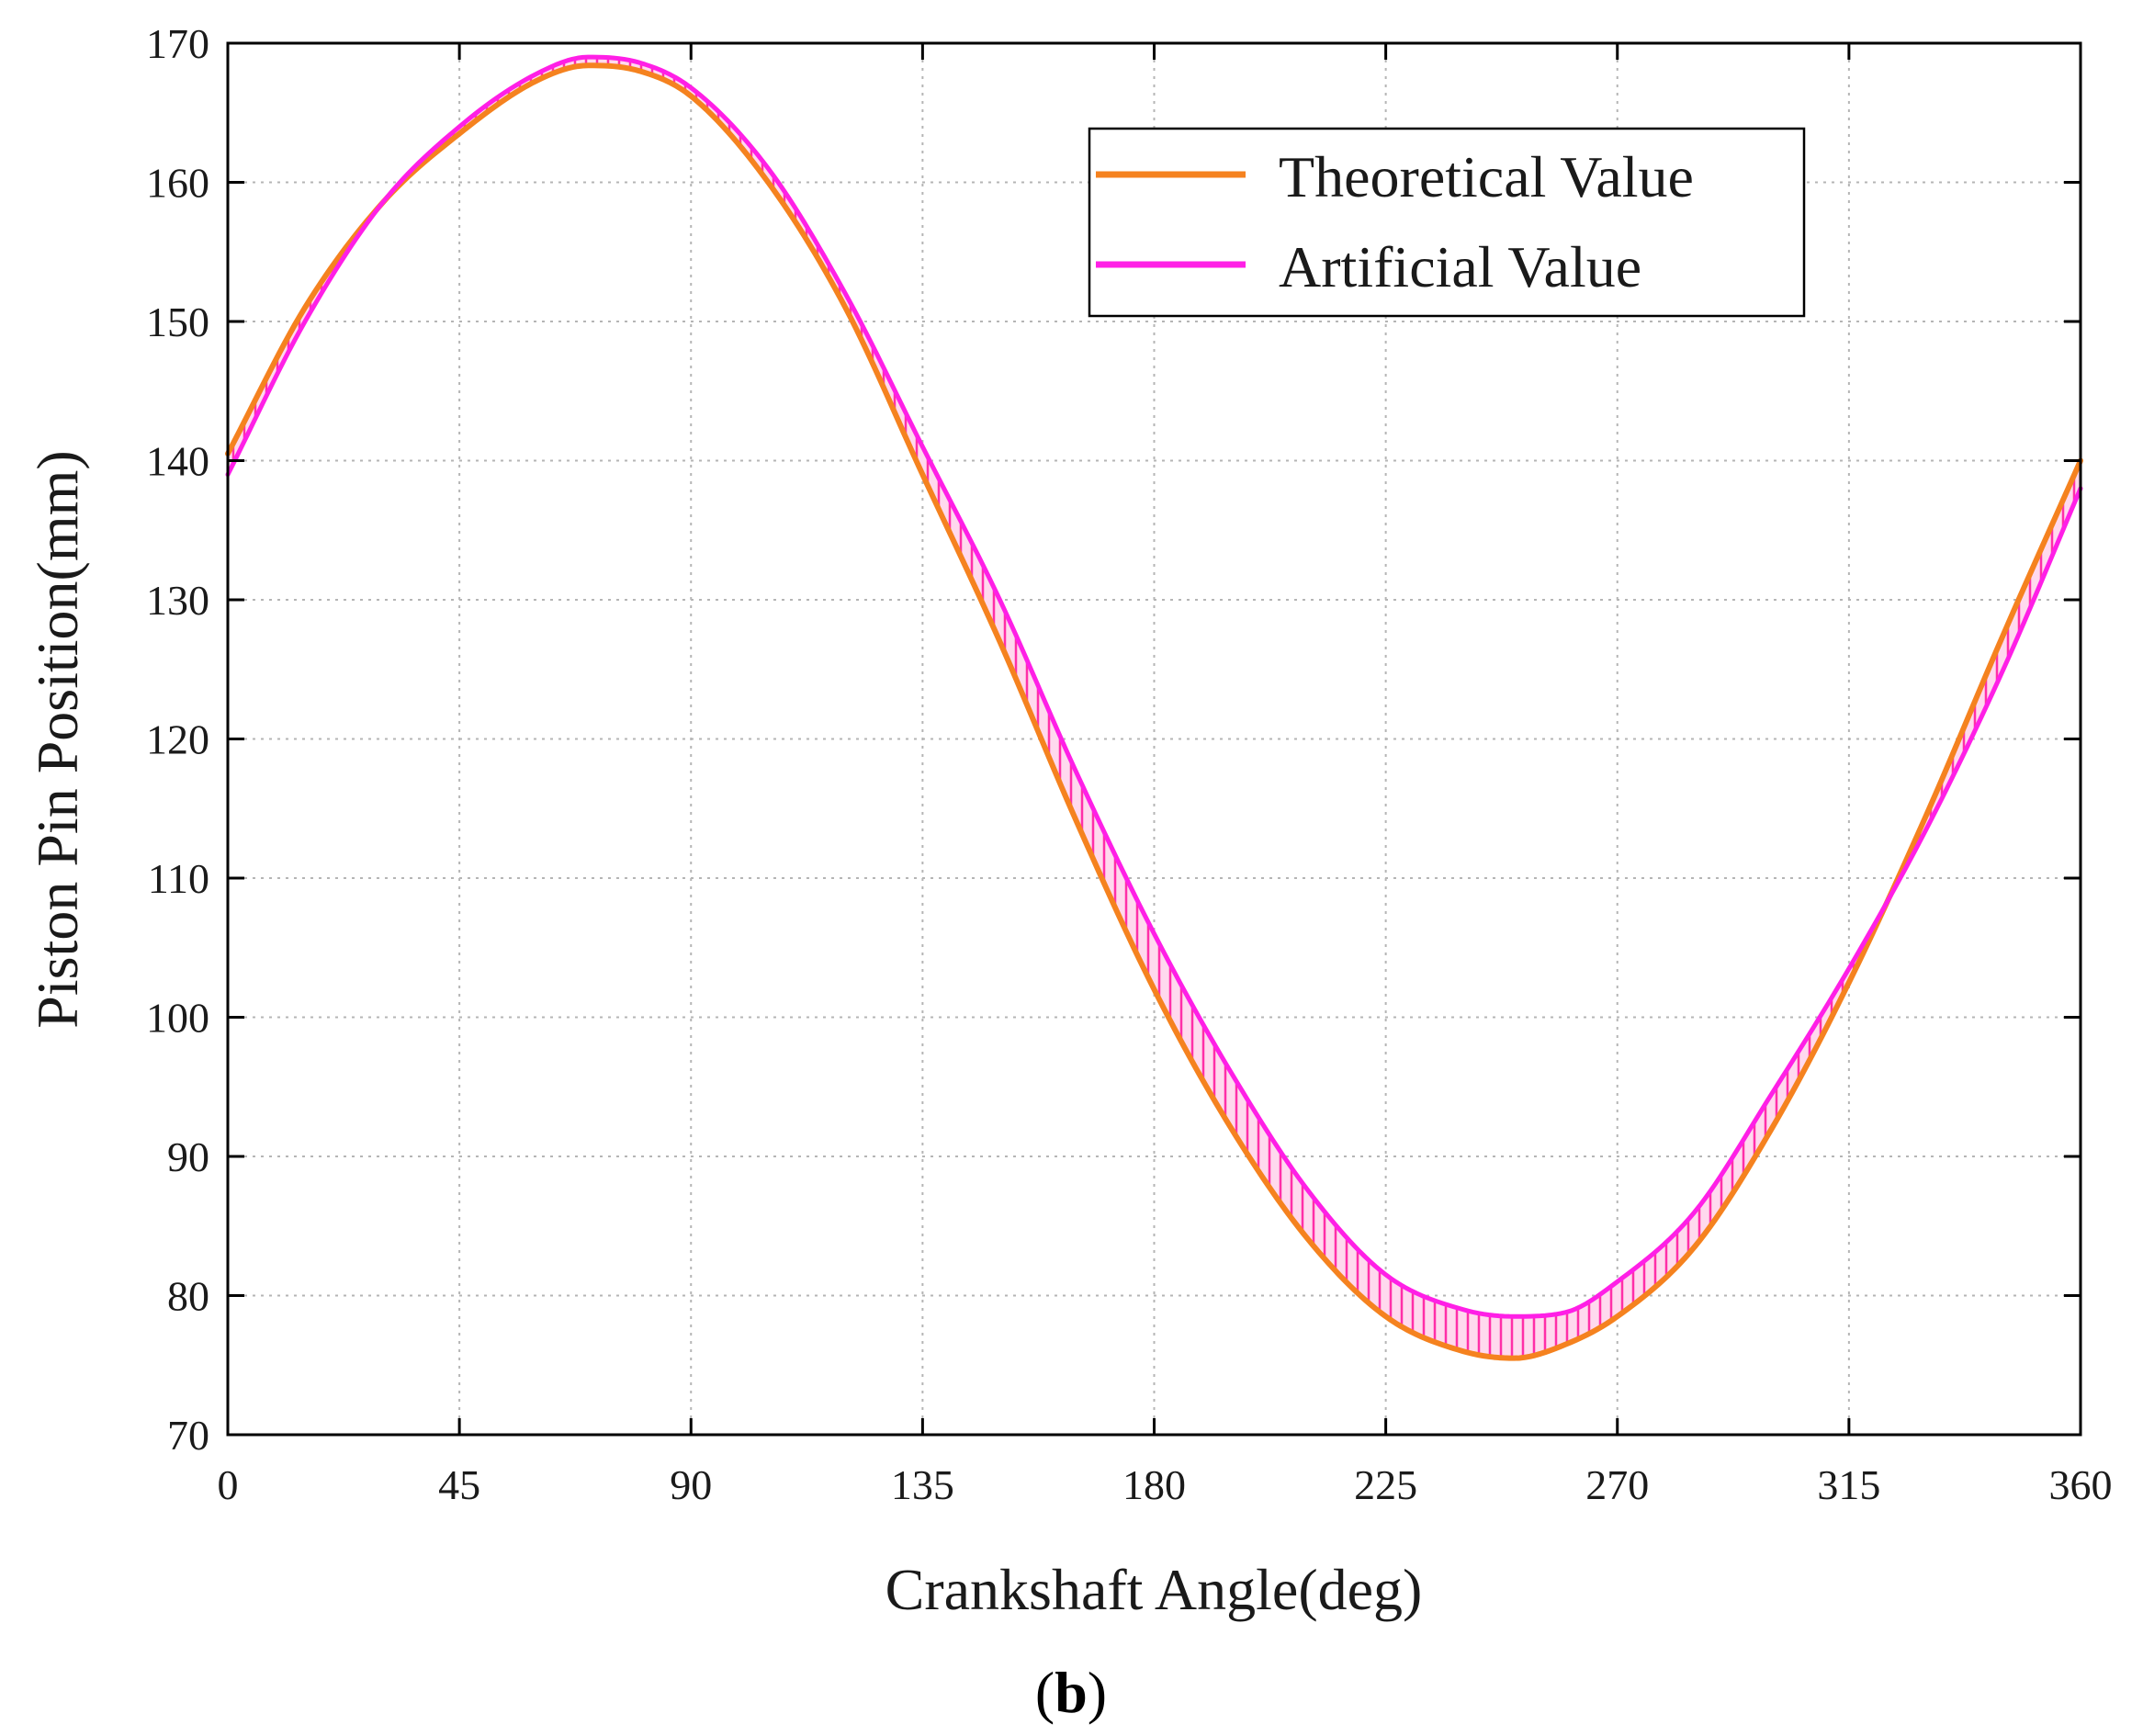 Image resolution: width=2143 pixels, height=1736 pixels. I want to click on y-tick-label: 170, so click(177, 43).